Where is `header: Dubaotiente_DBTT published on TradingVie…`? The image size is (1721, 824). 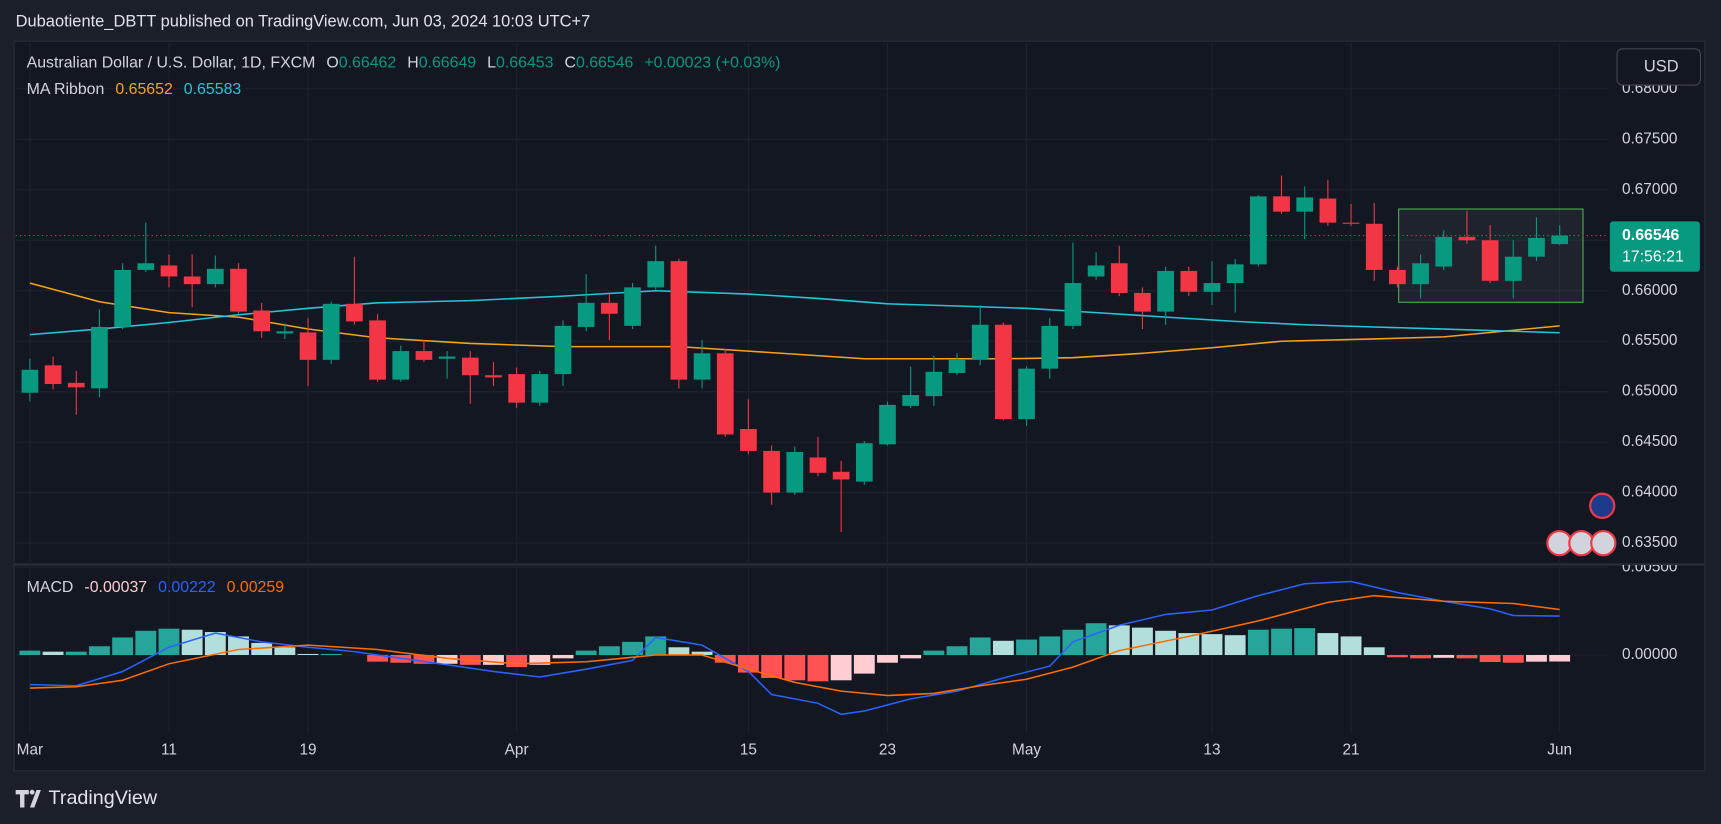 header: Dubaotiente_DBTT published on TradingVie… is located at coordinates (303, 21).